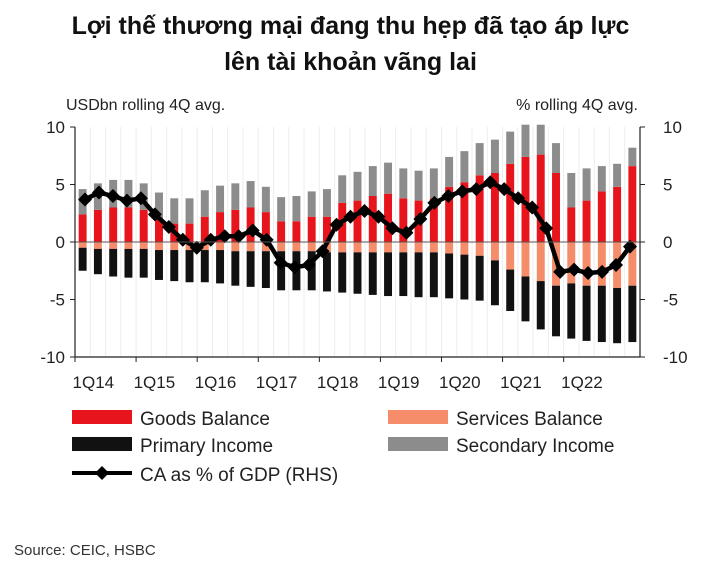 This screenshot has width=701, height=577. What do you see at coordinates (94, 382) in the screenshot?
I see `x-tick-label: 1Q14` at bounding box center [94, 382].